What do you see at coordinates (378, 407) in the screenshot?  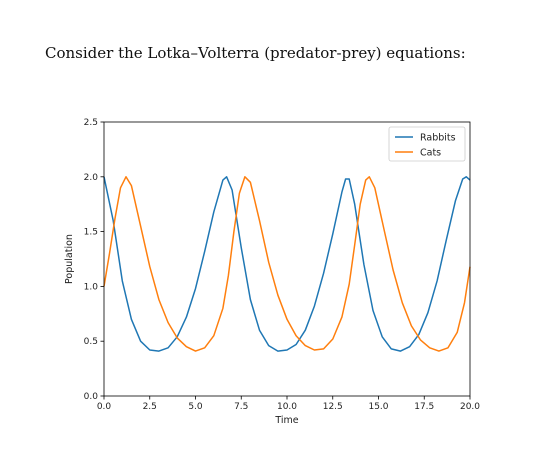 I see `x-tick-label: 15.0` at bounding box center [378, 407].